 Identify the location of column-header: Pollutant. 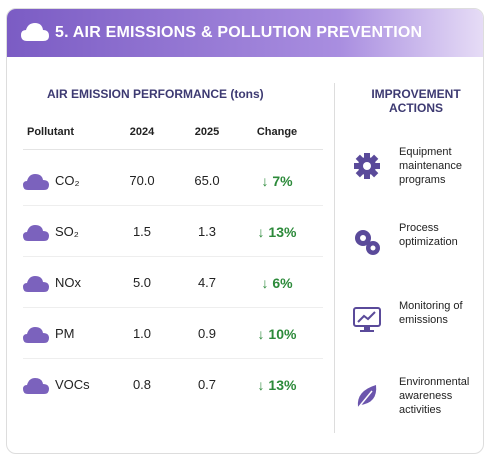
(51, 132).